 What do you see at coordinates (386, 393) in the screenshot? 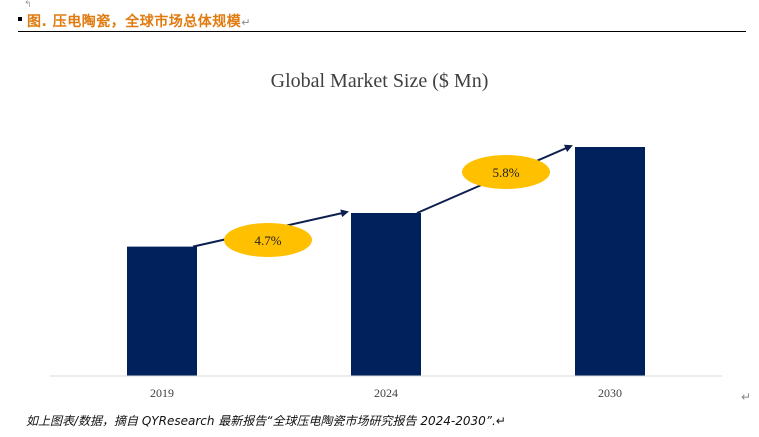
I see `x-tick-label-2024: 2024` at bounding box center [386, 393].